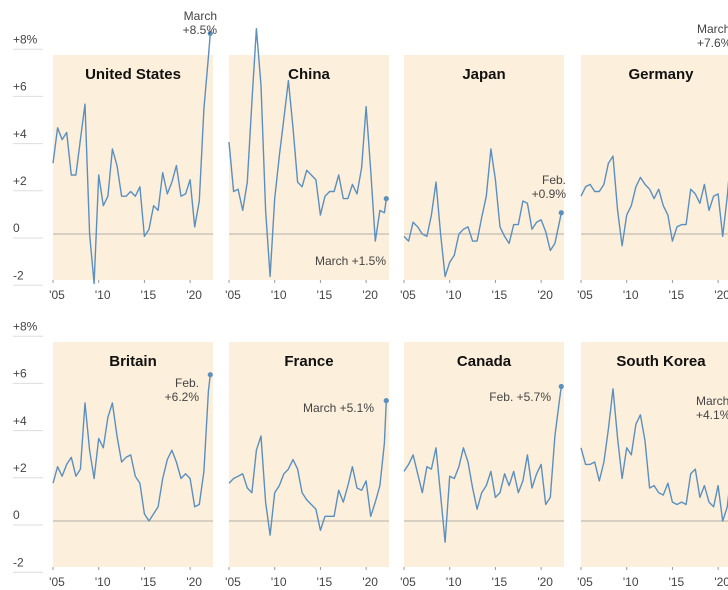 The height and width of the screenshot is (590, 728). What do you see at coordinates (309, 74) in the screenshot?
I see `panel-title: China` at bounding box center [309, 74].